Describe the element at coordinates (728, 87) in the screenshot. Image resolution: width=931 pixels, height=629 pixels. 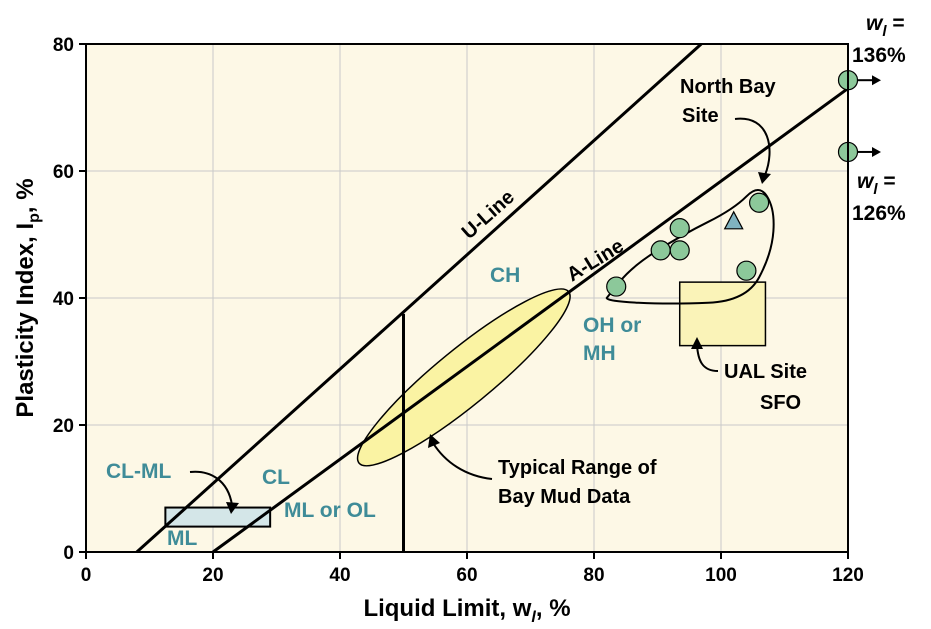
I see `north-bay-label: North Bay` at that location.